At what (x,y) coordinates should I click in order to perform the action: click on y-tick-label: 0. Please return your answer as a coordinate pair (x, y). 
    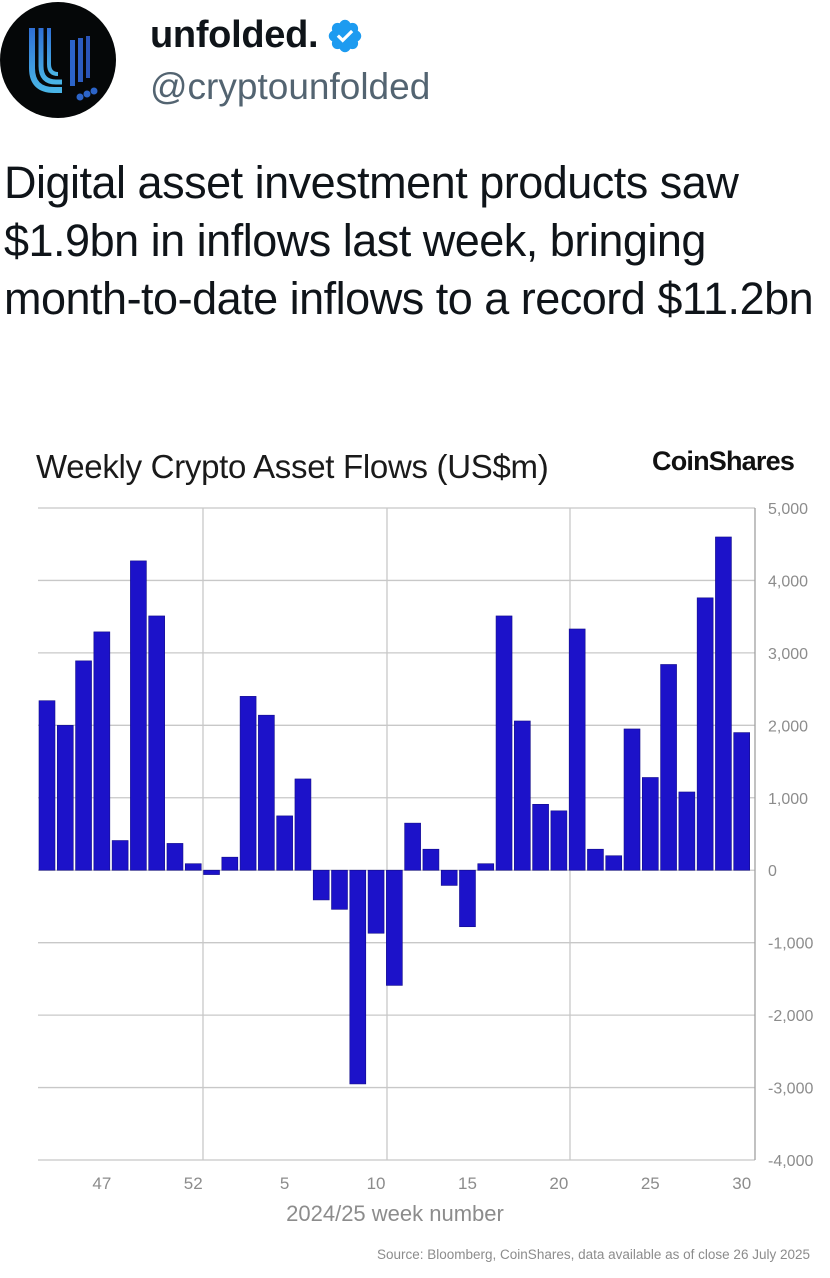
    Looking at the image, I should click on (772, 871).